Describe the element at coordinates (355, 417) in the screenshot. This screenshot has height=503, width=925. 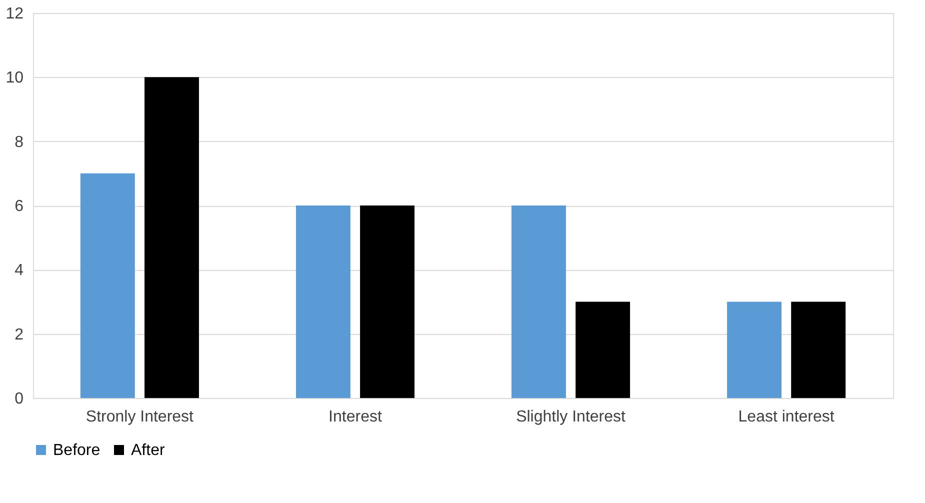
I see `x-tick-label: Interest` at that location.